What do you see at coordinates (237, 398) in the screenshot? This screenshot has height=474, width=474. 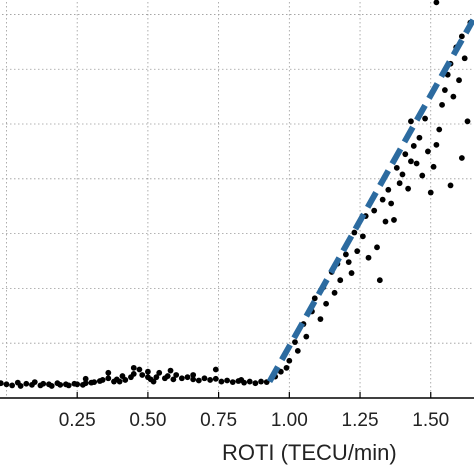 I see `plot-frame` at bounding box center [237, 398].